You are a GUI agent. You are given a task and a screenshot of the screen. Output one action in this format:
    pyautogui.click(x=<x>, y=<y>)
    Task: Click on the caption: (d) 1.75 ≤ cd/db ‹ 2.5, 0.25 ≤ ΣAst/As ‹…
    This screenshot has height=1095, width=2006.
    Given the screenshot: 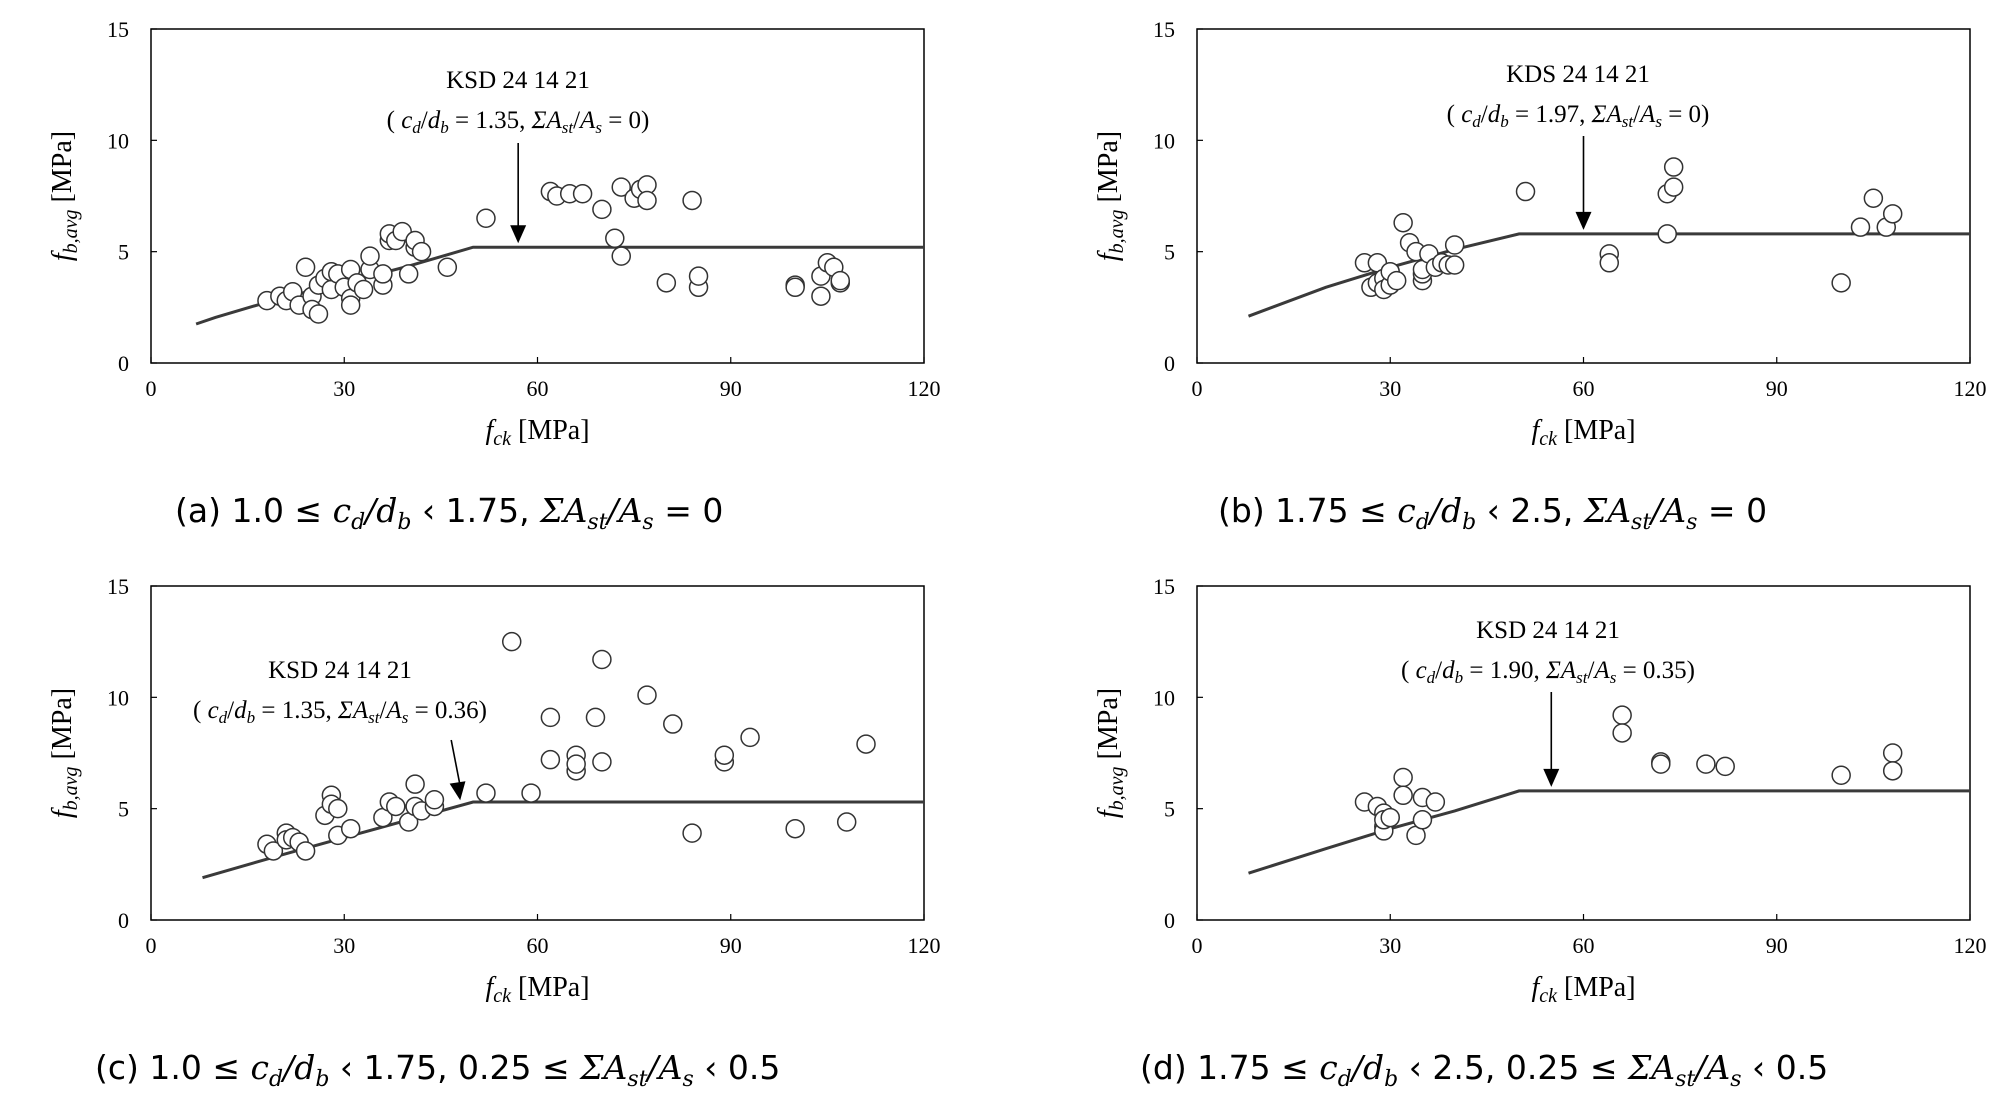 What is the action you would take?
    pyautogui.click(x=1484, y=1070)
    